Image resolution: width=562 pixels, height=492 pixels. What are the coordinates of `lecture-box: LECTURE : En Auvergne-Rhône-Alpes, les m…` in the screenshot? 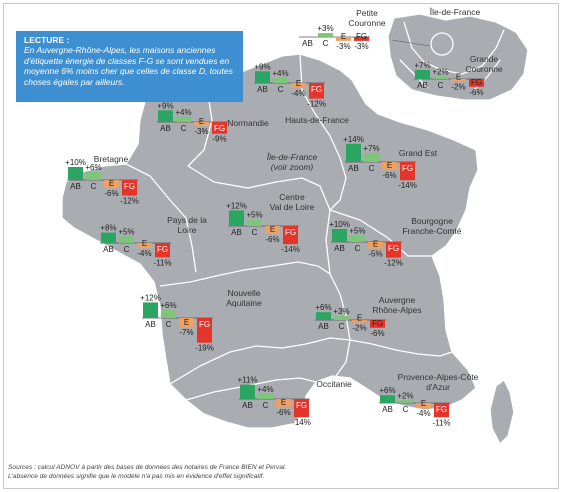 It's located at (129, 66).